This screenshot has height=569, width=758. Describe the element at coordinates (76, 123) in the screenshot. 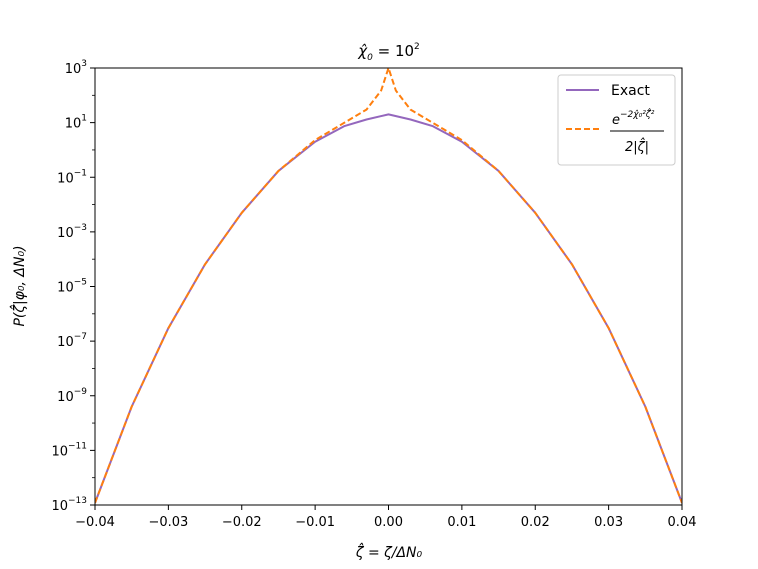

I see `y-tick-label: 10¹` at that location.